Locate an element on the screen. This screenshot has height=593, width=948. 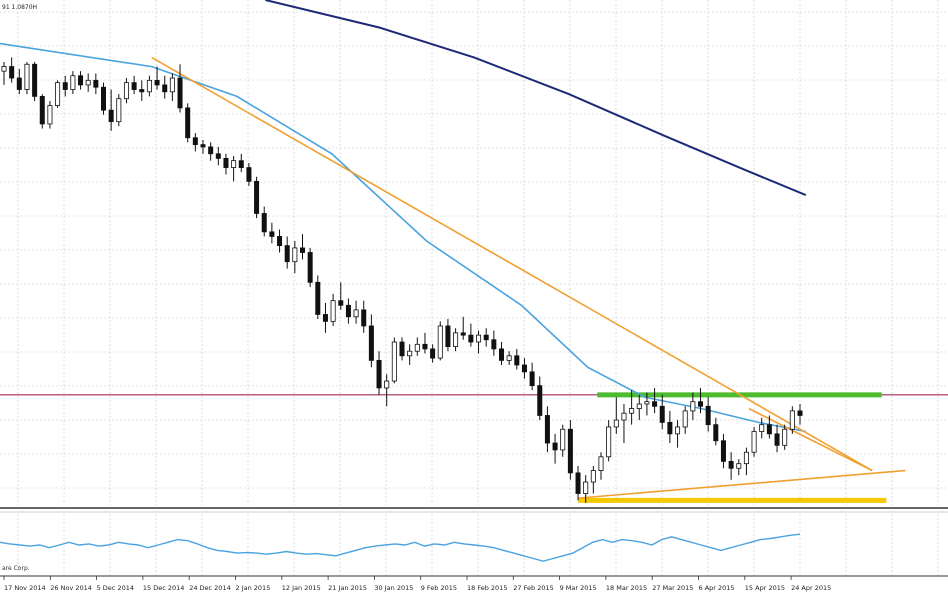
copyright: are Corp. is located at coordinates (16, 568).